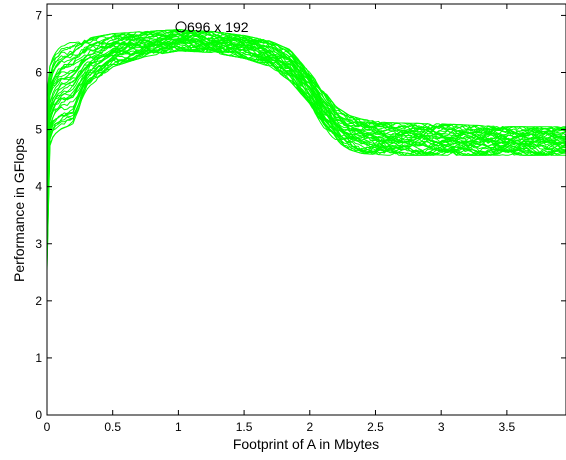  What do you see at coordinates (181, 27) in the screenshot?
I see `annotation-marker` at bounding box center [181, 27].